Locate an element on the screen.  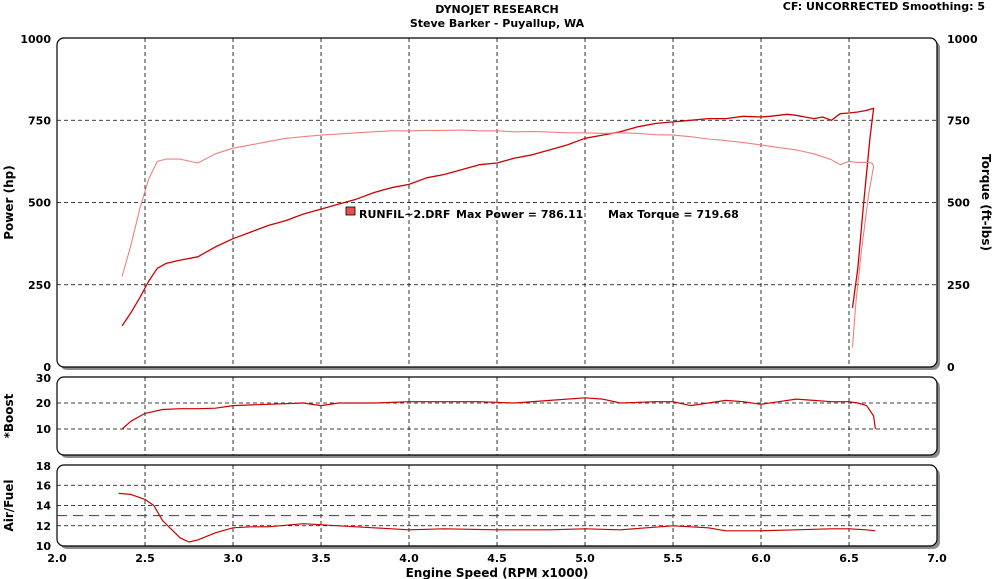
torque-y-tick-label: 500 is located at coordinates (958, 203).